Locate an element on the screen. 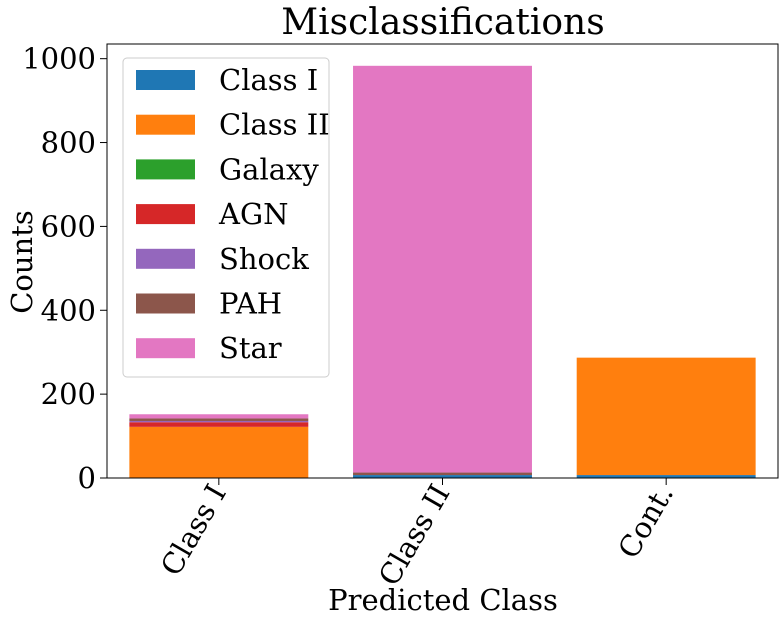 This screenshot has width=784, height=625. y-tick-label: 800 is located at coordinates (68, 143).